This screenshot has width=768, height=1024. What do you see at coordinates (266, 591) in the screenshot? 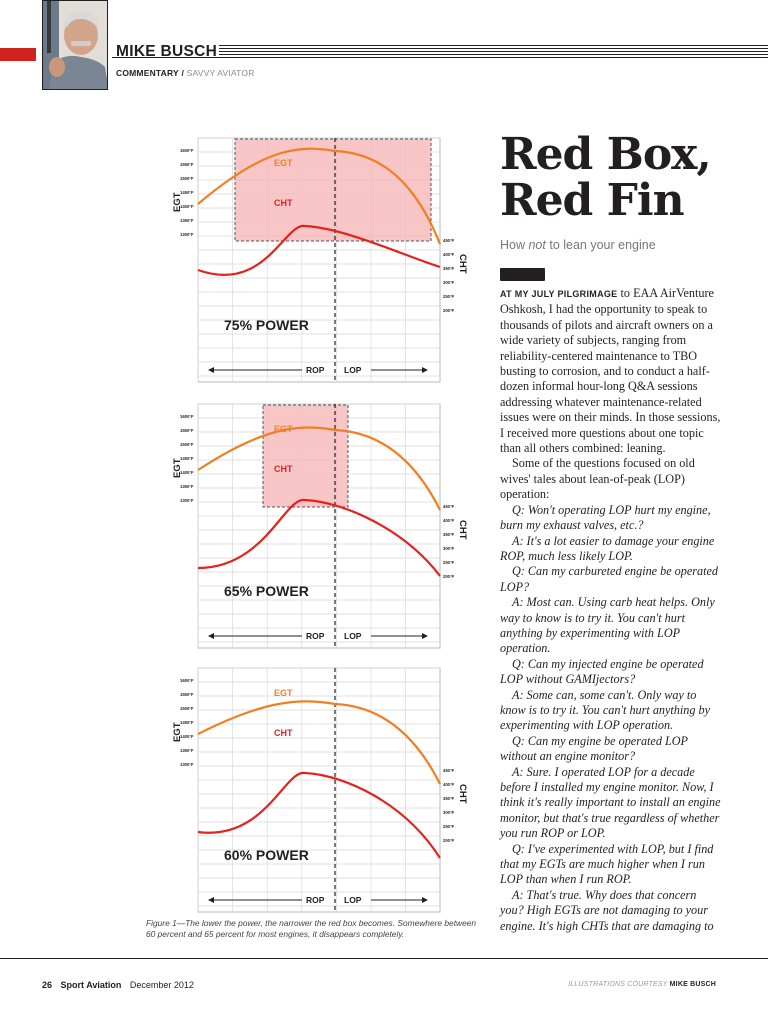
I see `chart-title: 65% POWER` at bounding box center [266, 591].